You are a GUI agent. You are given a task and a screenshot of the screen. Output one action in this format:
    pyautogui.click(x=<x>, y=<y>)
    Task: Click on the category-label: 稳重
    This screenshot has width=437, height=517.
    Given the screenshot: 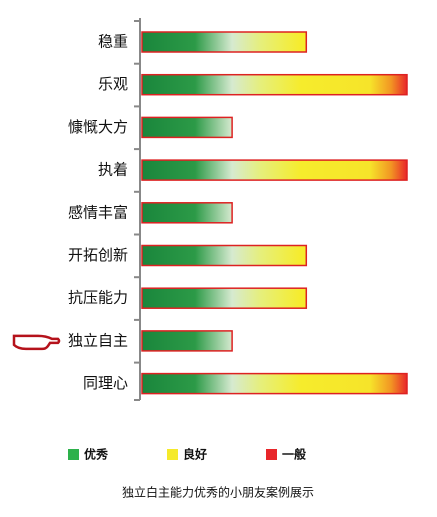 What is the action you would take?
    pyautogui.click(x=113, y=42)
    